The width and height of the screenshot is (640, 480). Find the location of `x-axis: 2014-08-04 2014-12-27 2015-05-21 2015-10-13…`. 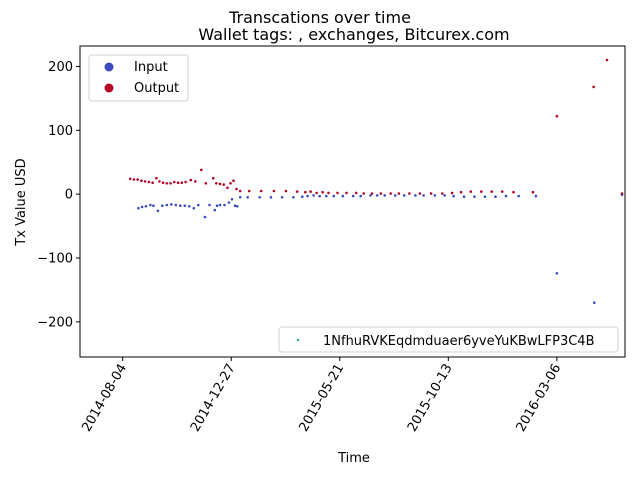

x-axis: 2014-08-04 2014-12-27 2015-05-21 2015-10-13… is located at coordinates (321, 395).